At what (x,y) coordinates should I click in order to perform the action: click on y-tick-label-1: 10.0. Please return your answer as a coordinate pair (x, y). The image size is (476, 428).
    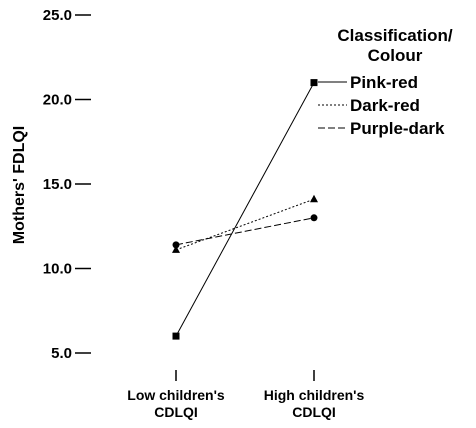
    Looking at the image, I should click on (57, 269).